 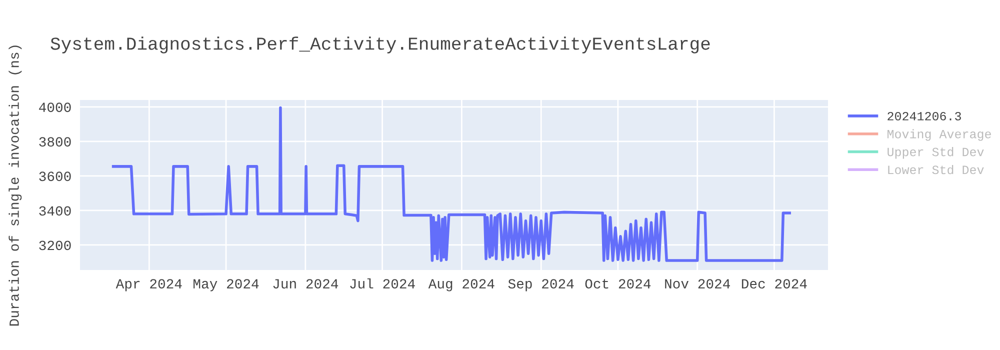 What do you see at coordinates (15, 186) in the screenshot?
I see `y-axis-title: Duration of single invocation (ns)` at bounding box center [15, 186].